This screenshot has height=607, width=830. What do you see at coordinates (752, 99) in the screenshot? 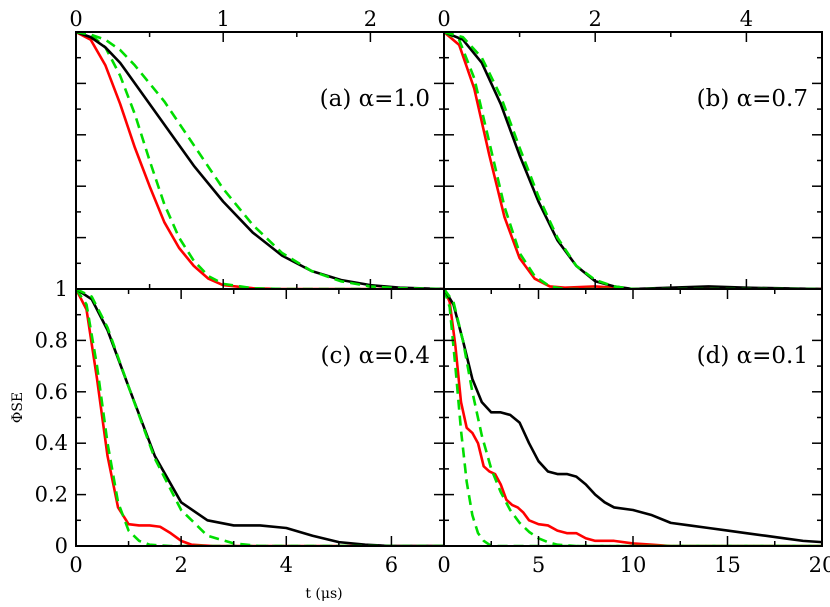
I see `panel-annotation-b: (b) α=0.7` at bounding box center [752, 99].